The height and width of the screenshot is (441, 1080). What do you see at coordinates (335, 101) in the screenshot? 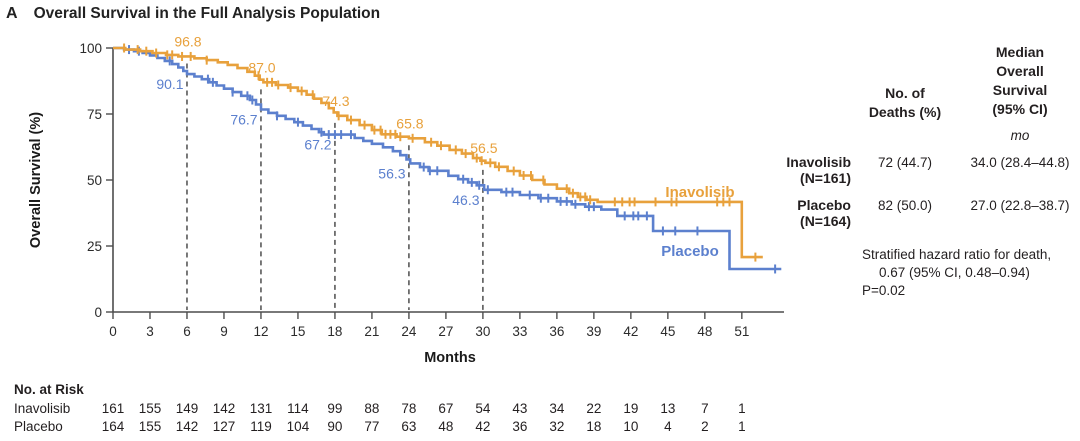
I see `landmark-label-inavolisib: 74.3` at bounding box center [335, 101].